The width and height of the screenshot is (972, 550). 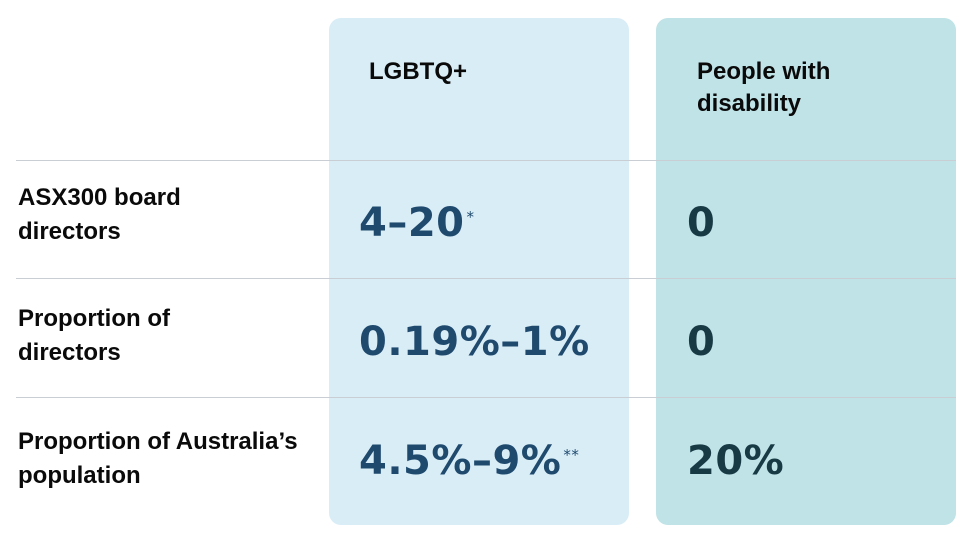 I want to click on row-label-proportion-directors: Proportion of directors, so click(x=94, y=335).